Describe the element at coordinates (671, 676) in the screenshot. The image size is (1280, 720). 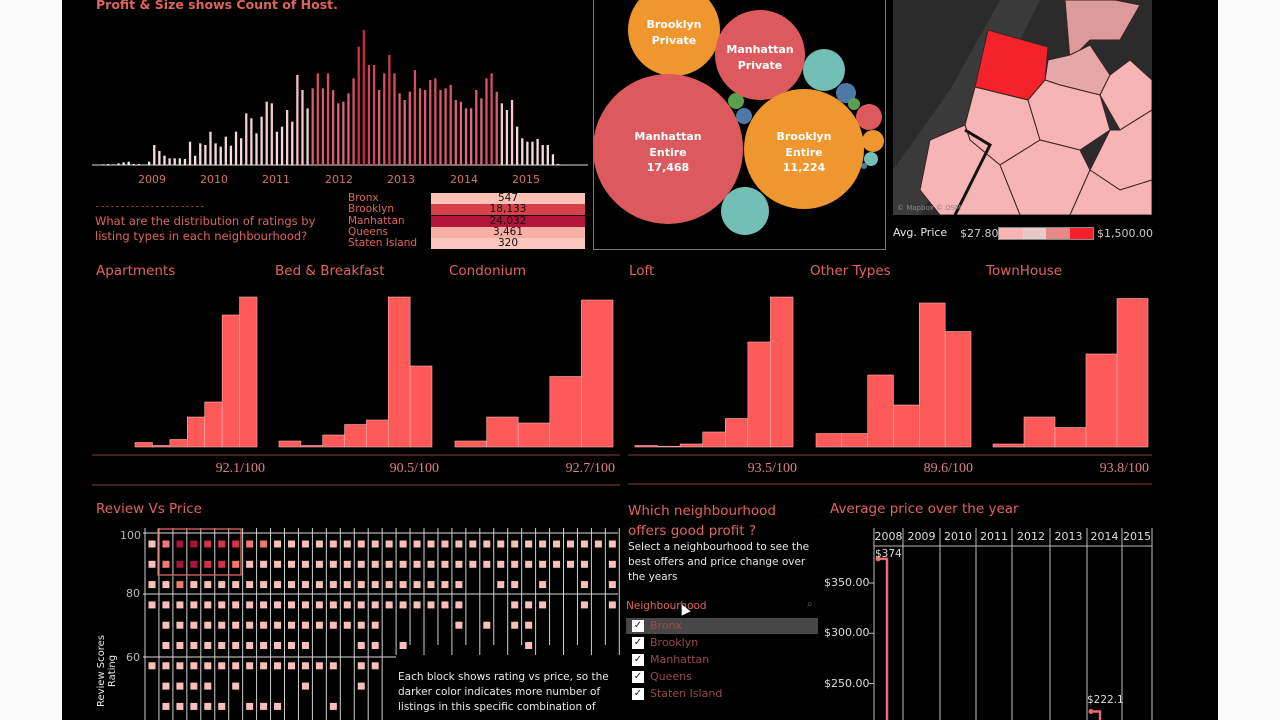
I see `filter-item-label: Queens` at that location.